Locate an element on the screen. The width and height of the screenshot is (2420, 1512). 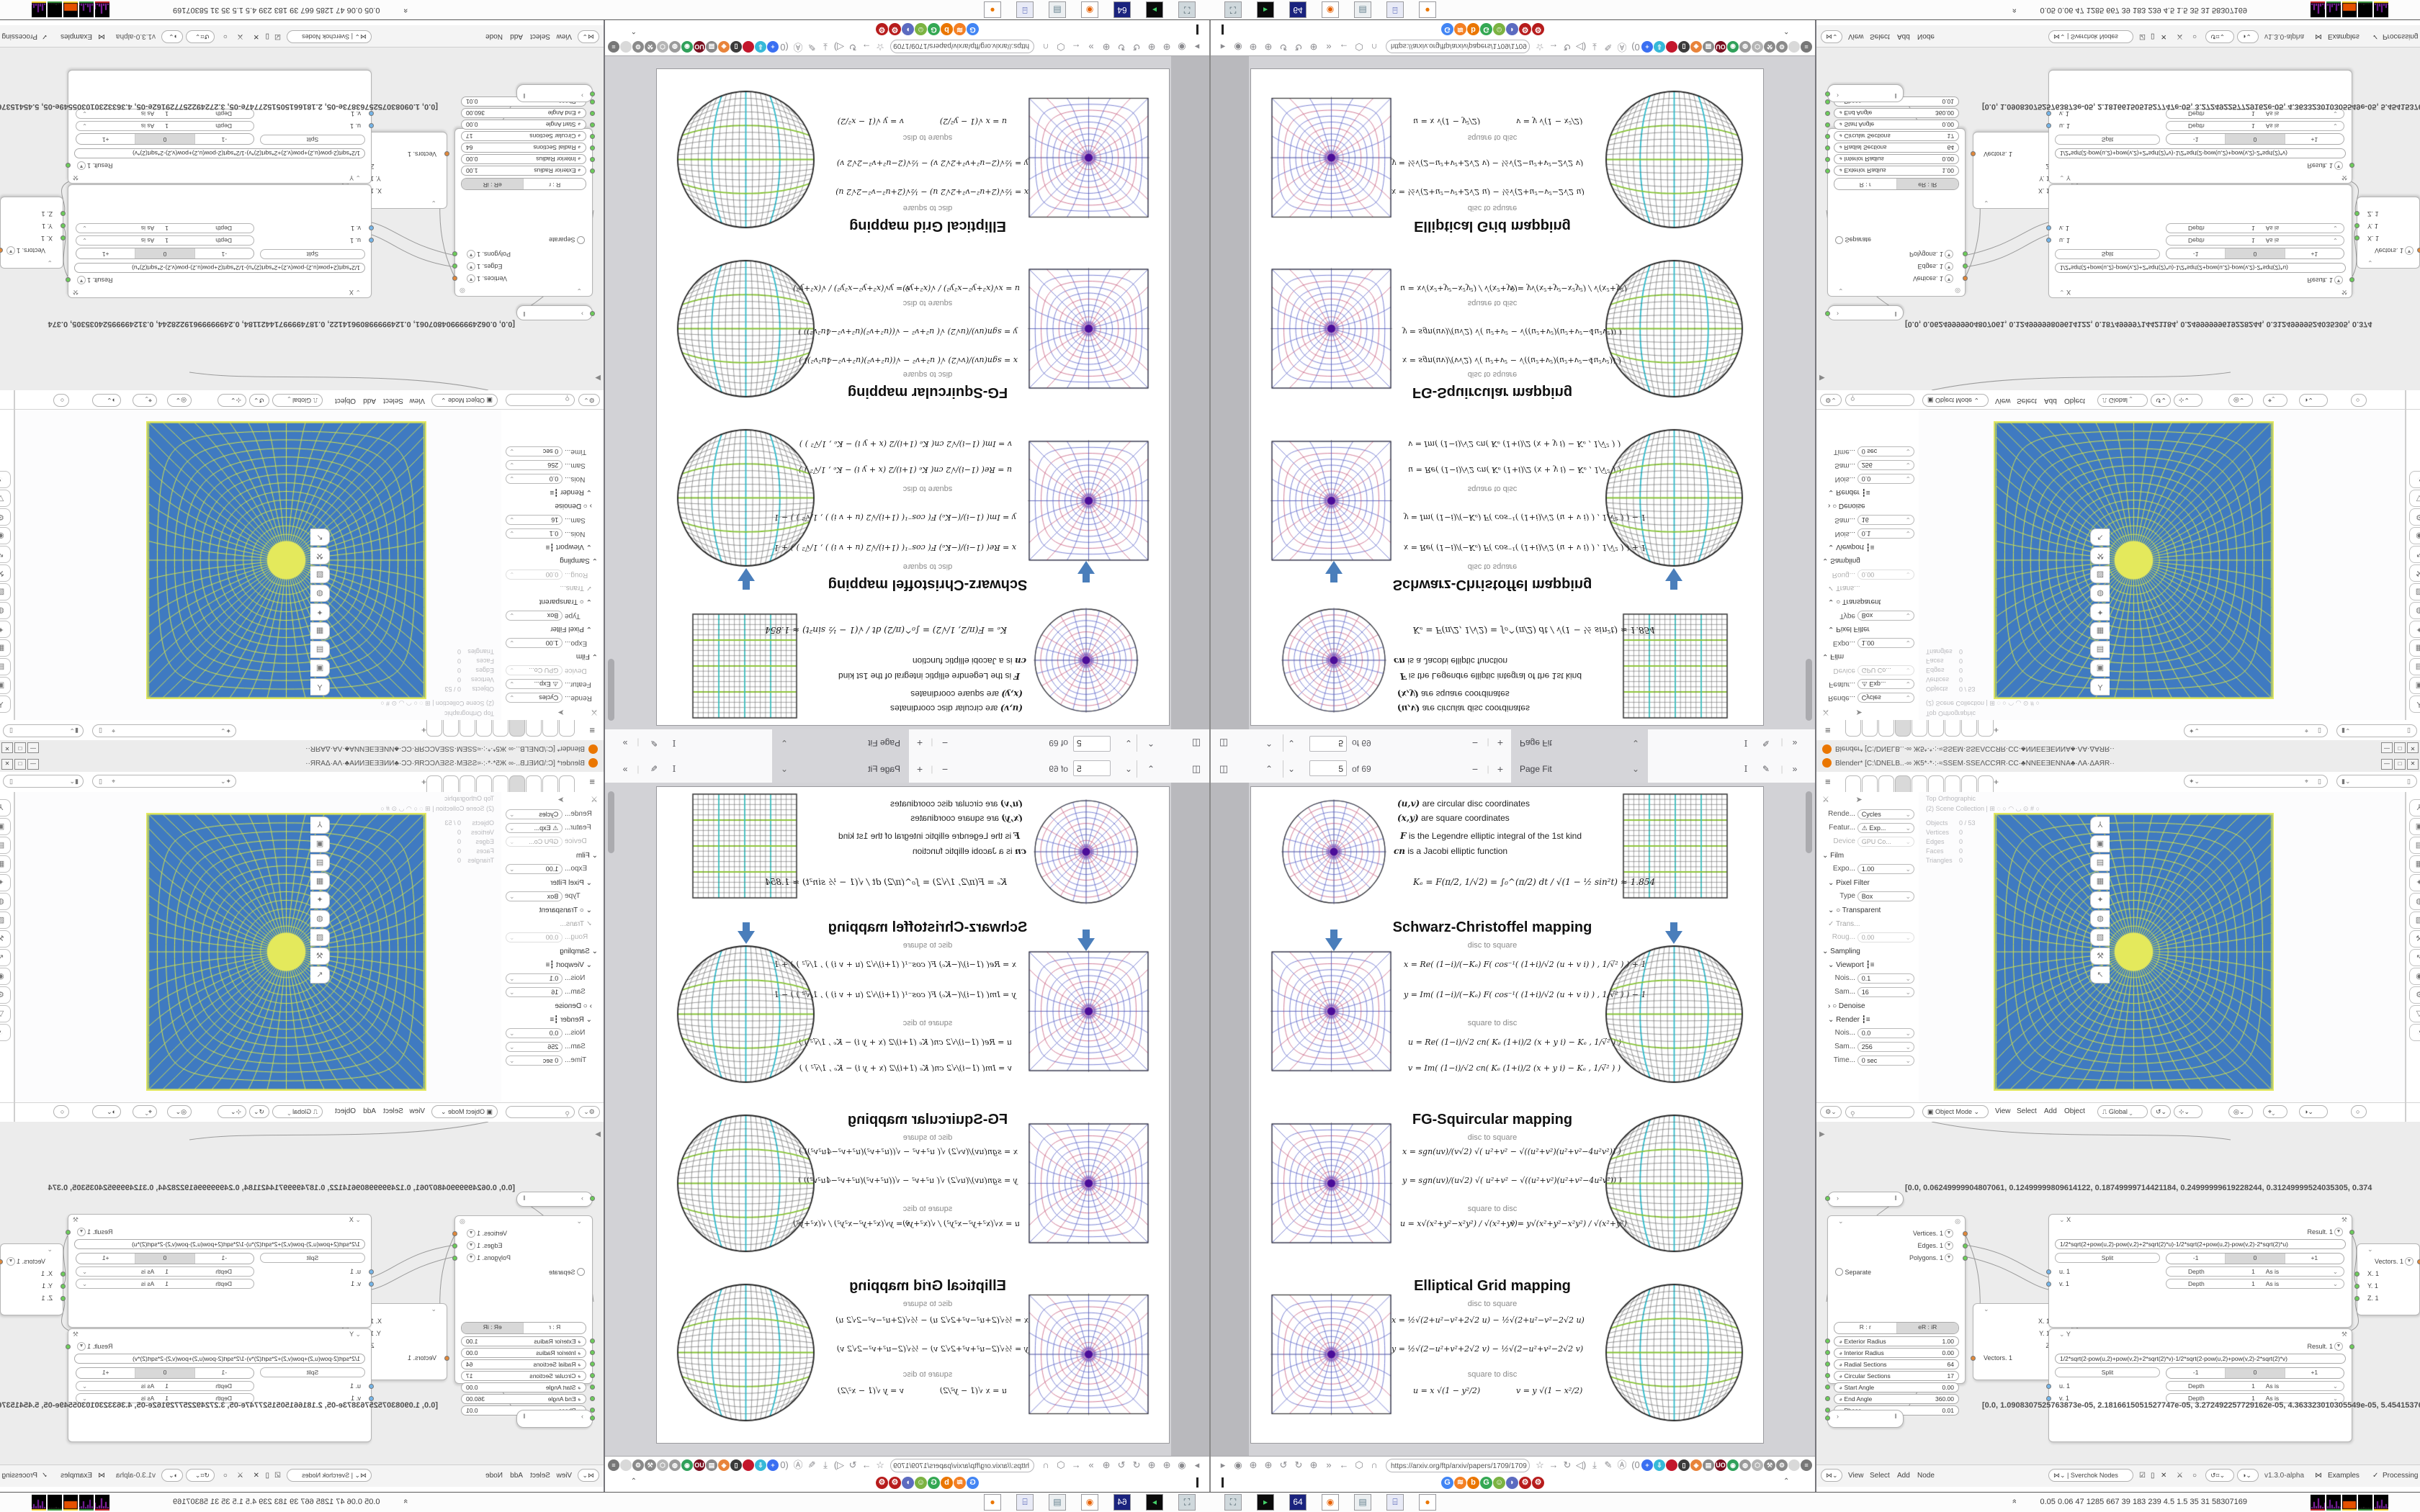
properties-tab-icon: ↖ is located at coordinates (5, 957).